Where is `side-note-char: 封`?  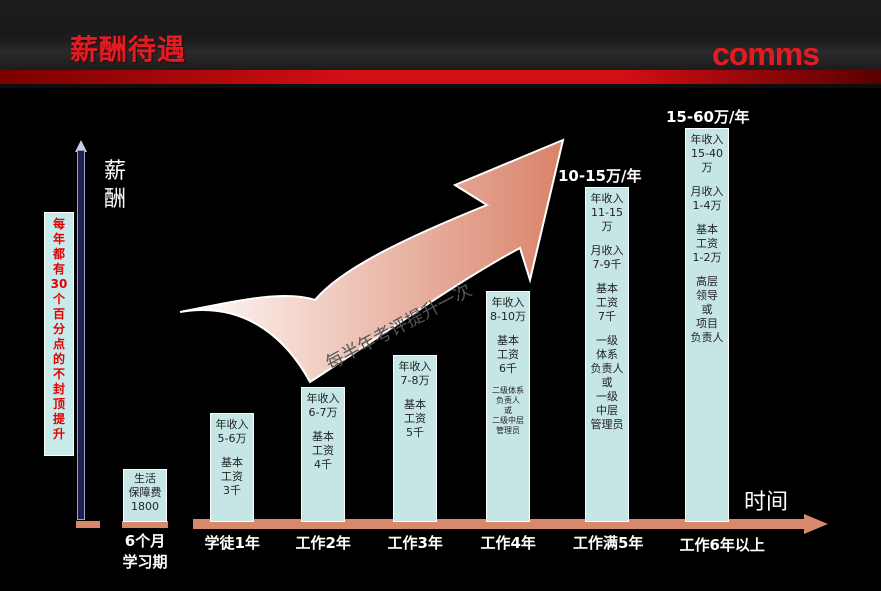 side-note-char: 封 is located at coordinates (58, 389).